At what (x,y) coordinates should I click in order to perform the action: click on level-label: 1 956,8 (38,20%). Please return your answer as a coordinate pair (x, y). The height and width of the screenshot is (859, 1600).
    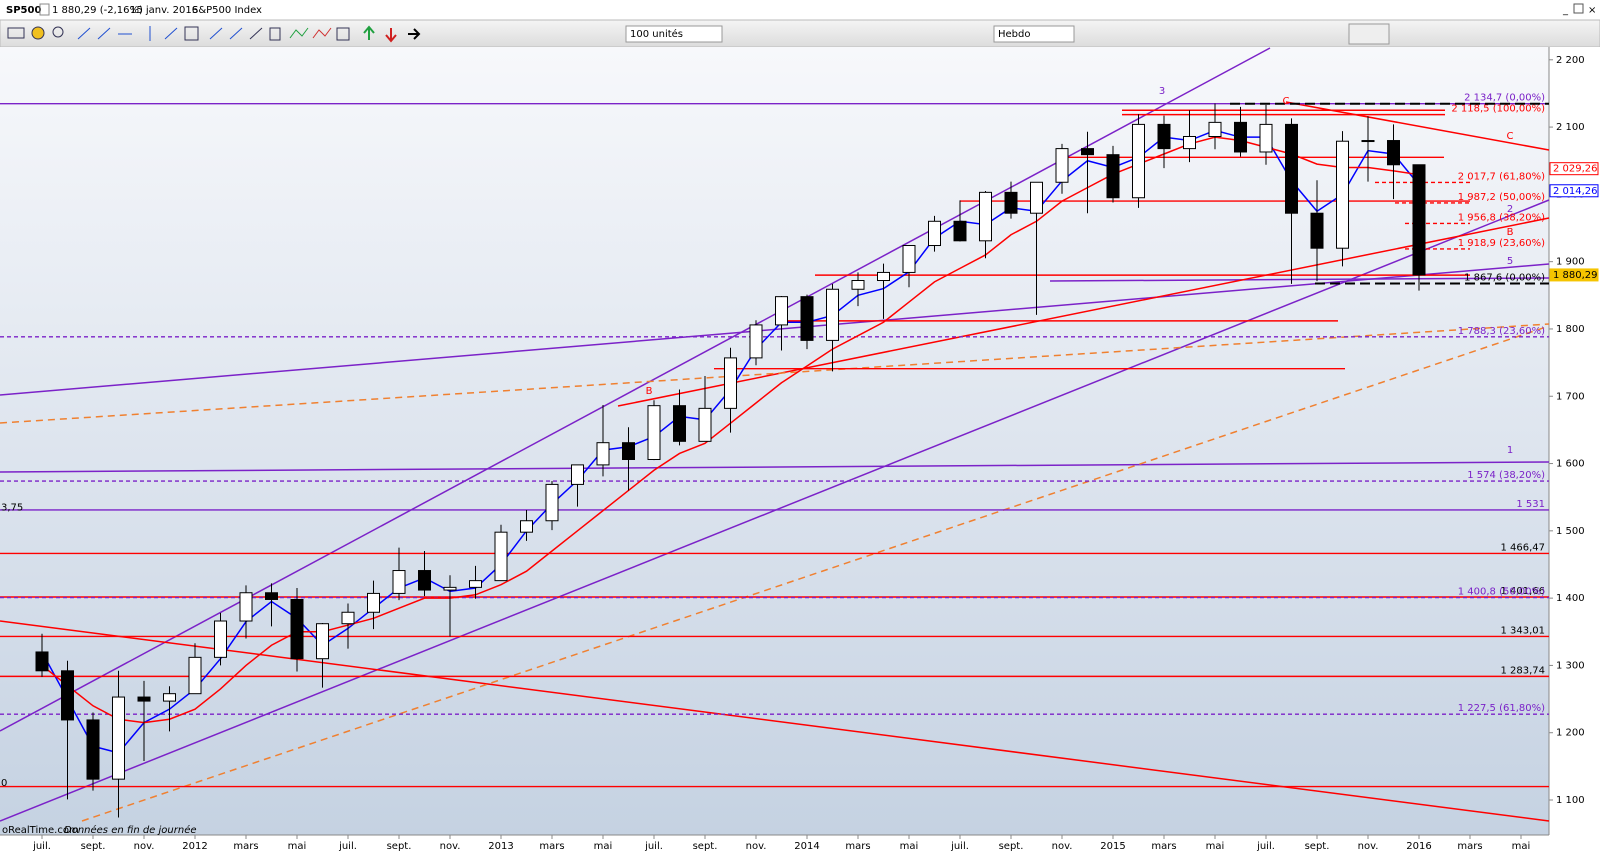
    Looking at the image, I should click on (1501, 217).